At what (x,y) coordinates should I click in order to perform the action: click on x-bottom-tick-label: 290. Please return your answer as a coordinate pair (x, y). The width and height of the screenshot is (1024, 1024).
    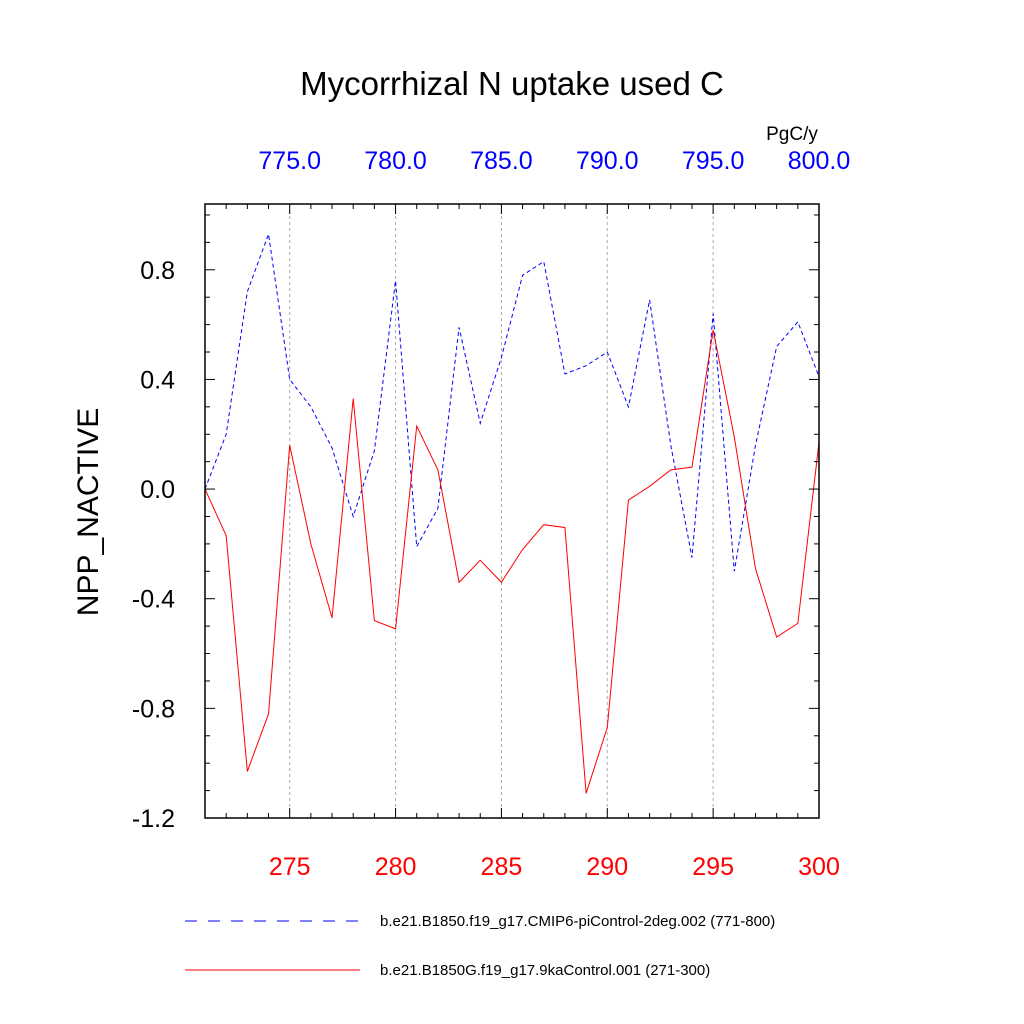
    Looking at the image, I should click on (607, 867).